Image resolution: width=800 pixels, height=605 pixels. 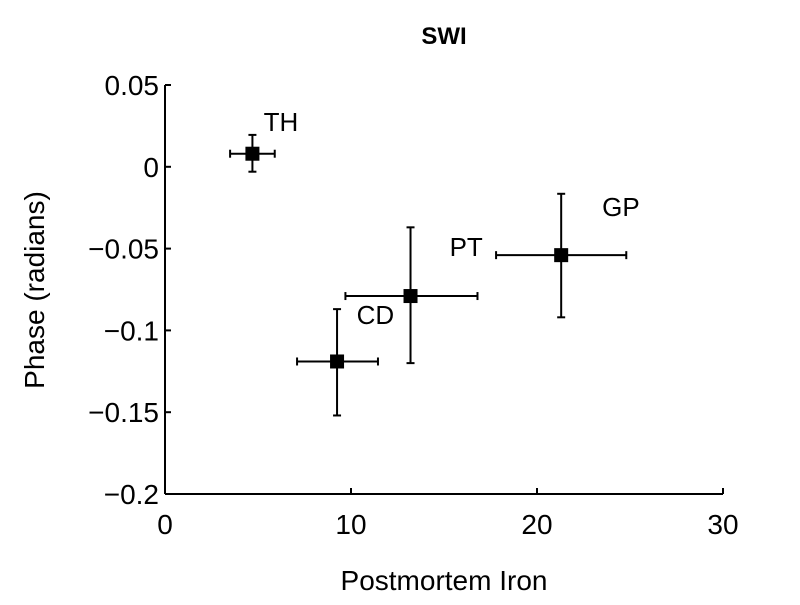 What do you see at coordinates (34, 290) in the screenshot?
I see `y-axis-label: Phase (radians)` at bounding box center [34, 290].